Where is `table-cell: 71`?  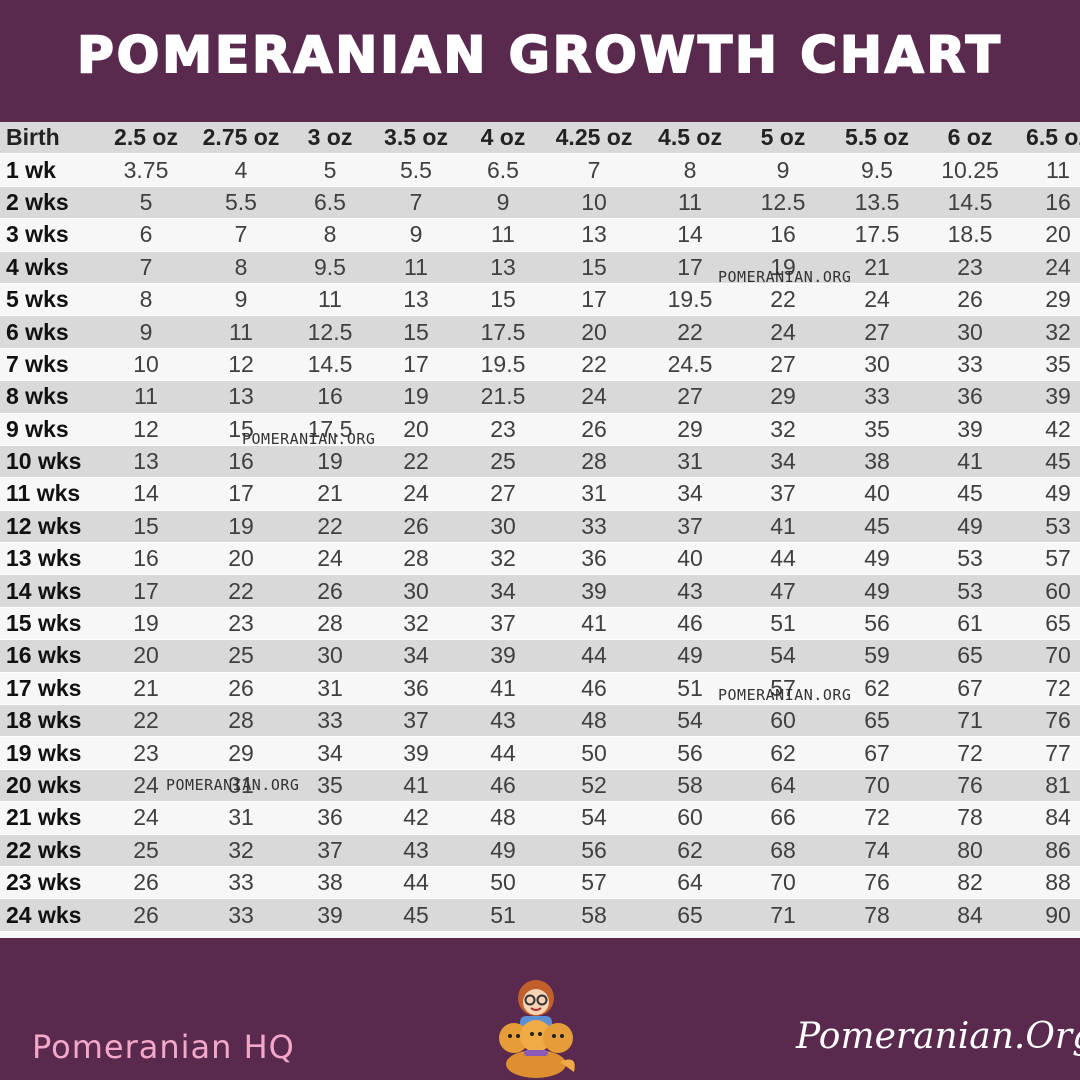 table-cell: 71 is located at coordinates (783, 915).